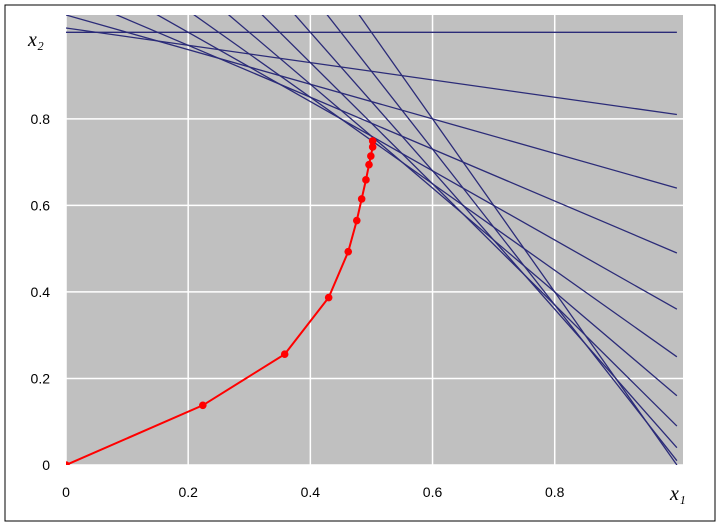 This screenshot has width=721, height=528. What do you see at coordinates (41, 205) in the screenshot?
I see `y-tick-label: 0.6` at bounding box center [41, 205].